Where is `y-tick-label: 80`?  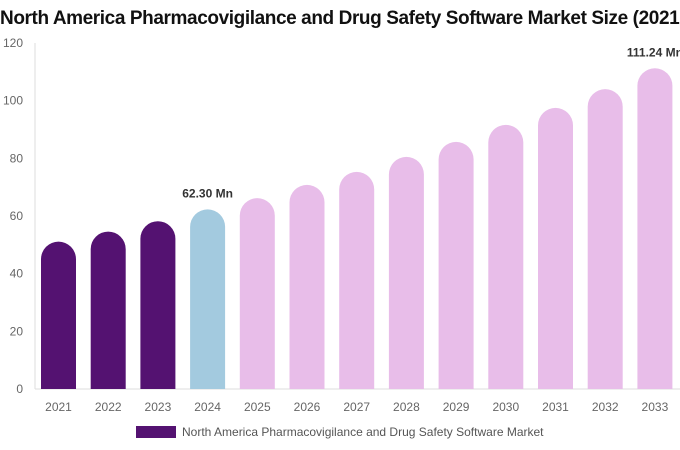 y-tick-label: 80 is located at coordinates (17, 158).